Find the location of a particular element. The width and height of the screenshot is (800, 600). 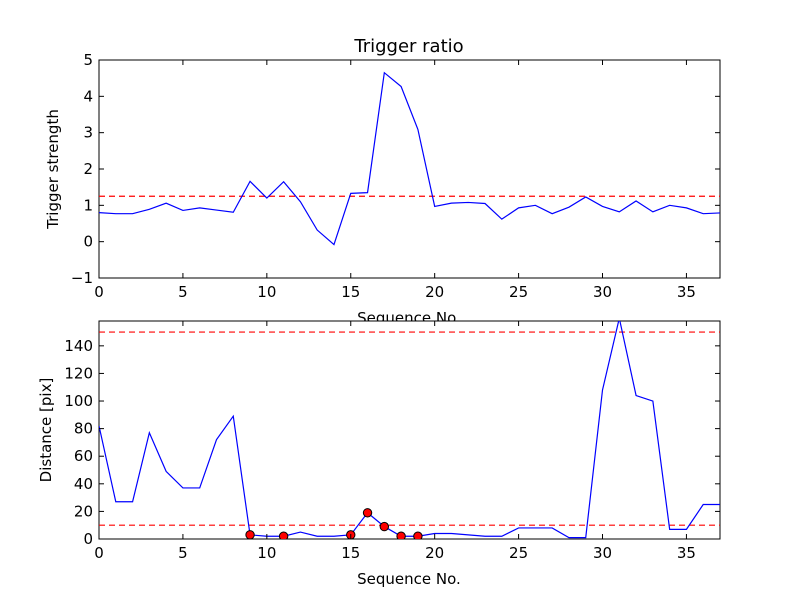

y-tick-label: 3 is located at coordinates (88, 133).